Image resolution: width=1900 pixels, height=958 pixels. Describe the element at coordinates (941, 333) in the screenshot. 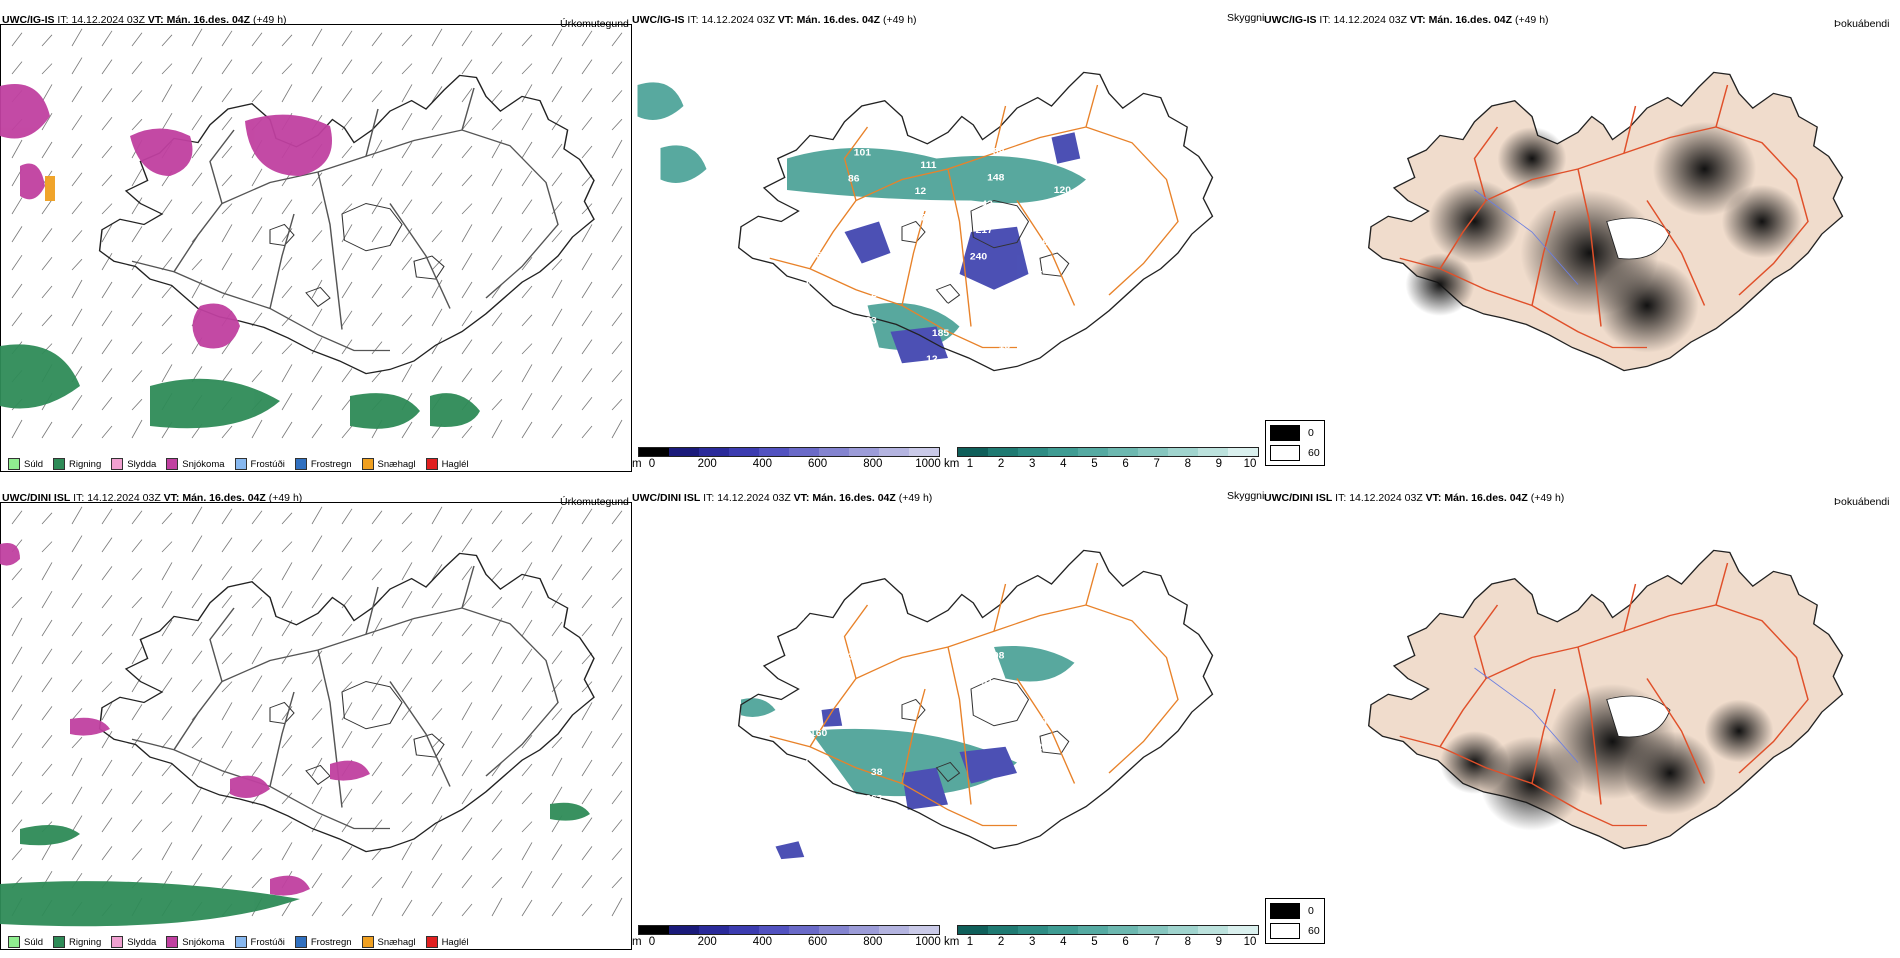

I see `ceiling-label: 185` at that location.